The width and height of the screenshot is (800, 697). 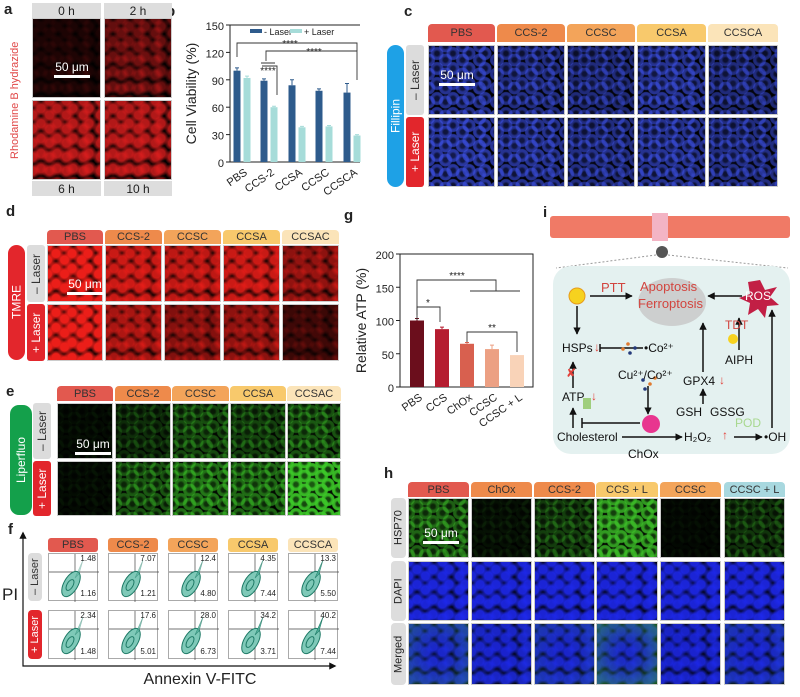 What do you see at coordinates (310, 237) in the screenshot?
I see `column-header-d: CCSAC` at bounding box center [310, 237].